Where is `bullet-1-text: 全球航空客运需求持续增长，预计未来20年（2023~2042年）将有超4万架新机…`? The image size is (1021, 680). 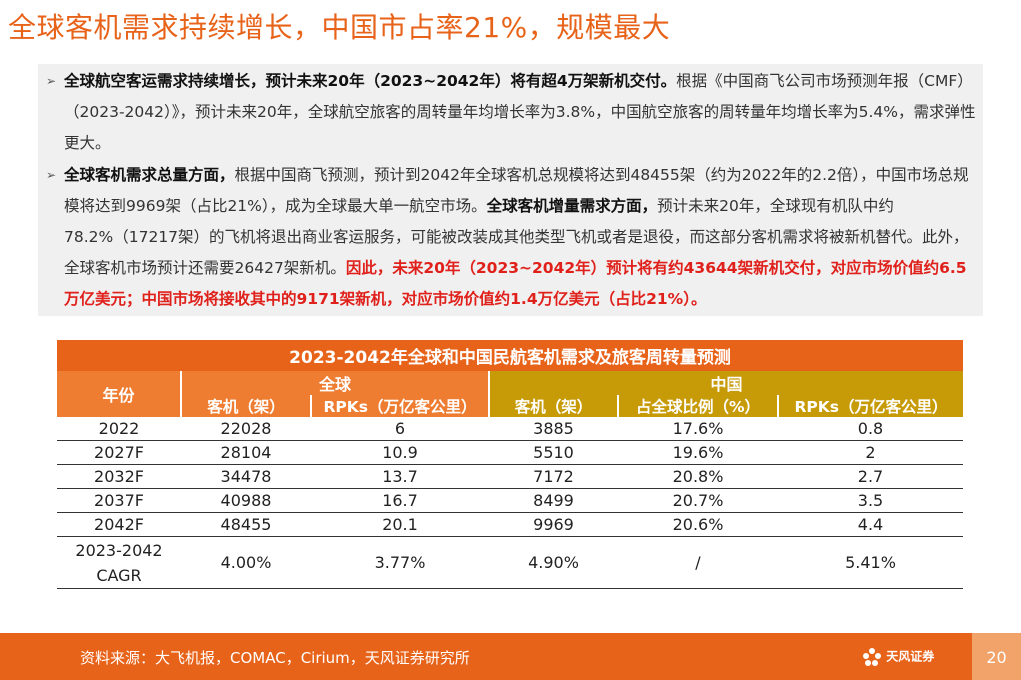
bullet-1-text: 全球航空客运需求持续增长，预计未来20年（2023~2042年）将有超4万架新机… is located at coordinates (520, 112).